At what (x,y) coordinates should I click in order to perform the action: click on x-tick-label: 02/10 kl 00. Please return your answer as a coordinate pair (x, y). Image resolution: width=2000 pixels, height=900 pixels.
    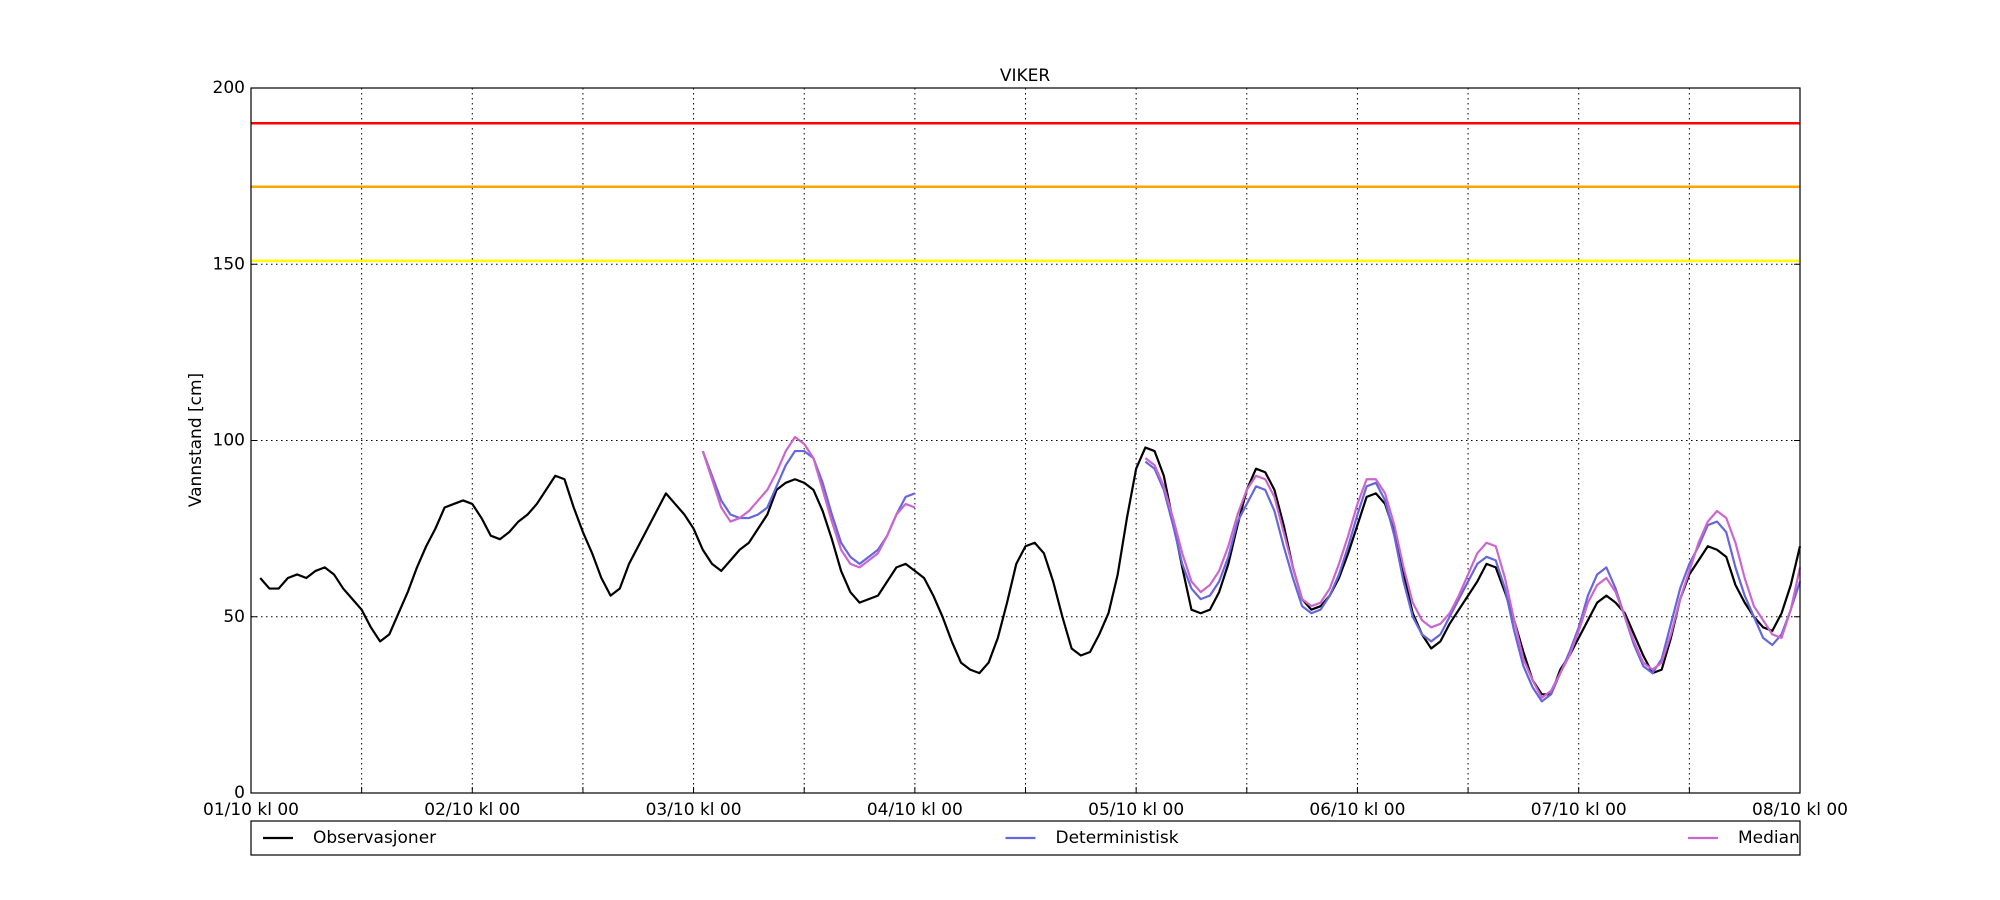
    Looking at the image, I should click on (472, 810).